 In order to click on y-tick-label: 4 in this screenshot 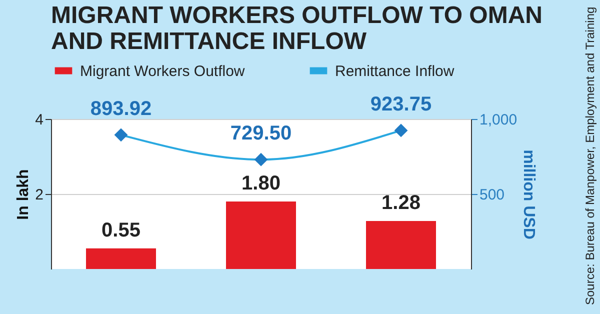, I will do `click(39, 120)`.